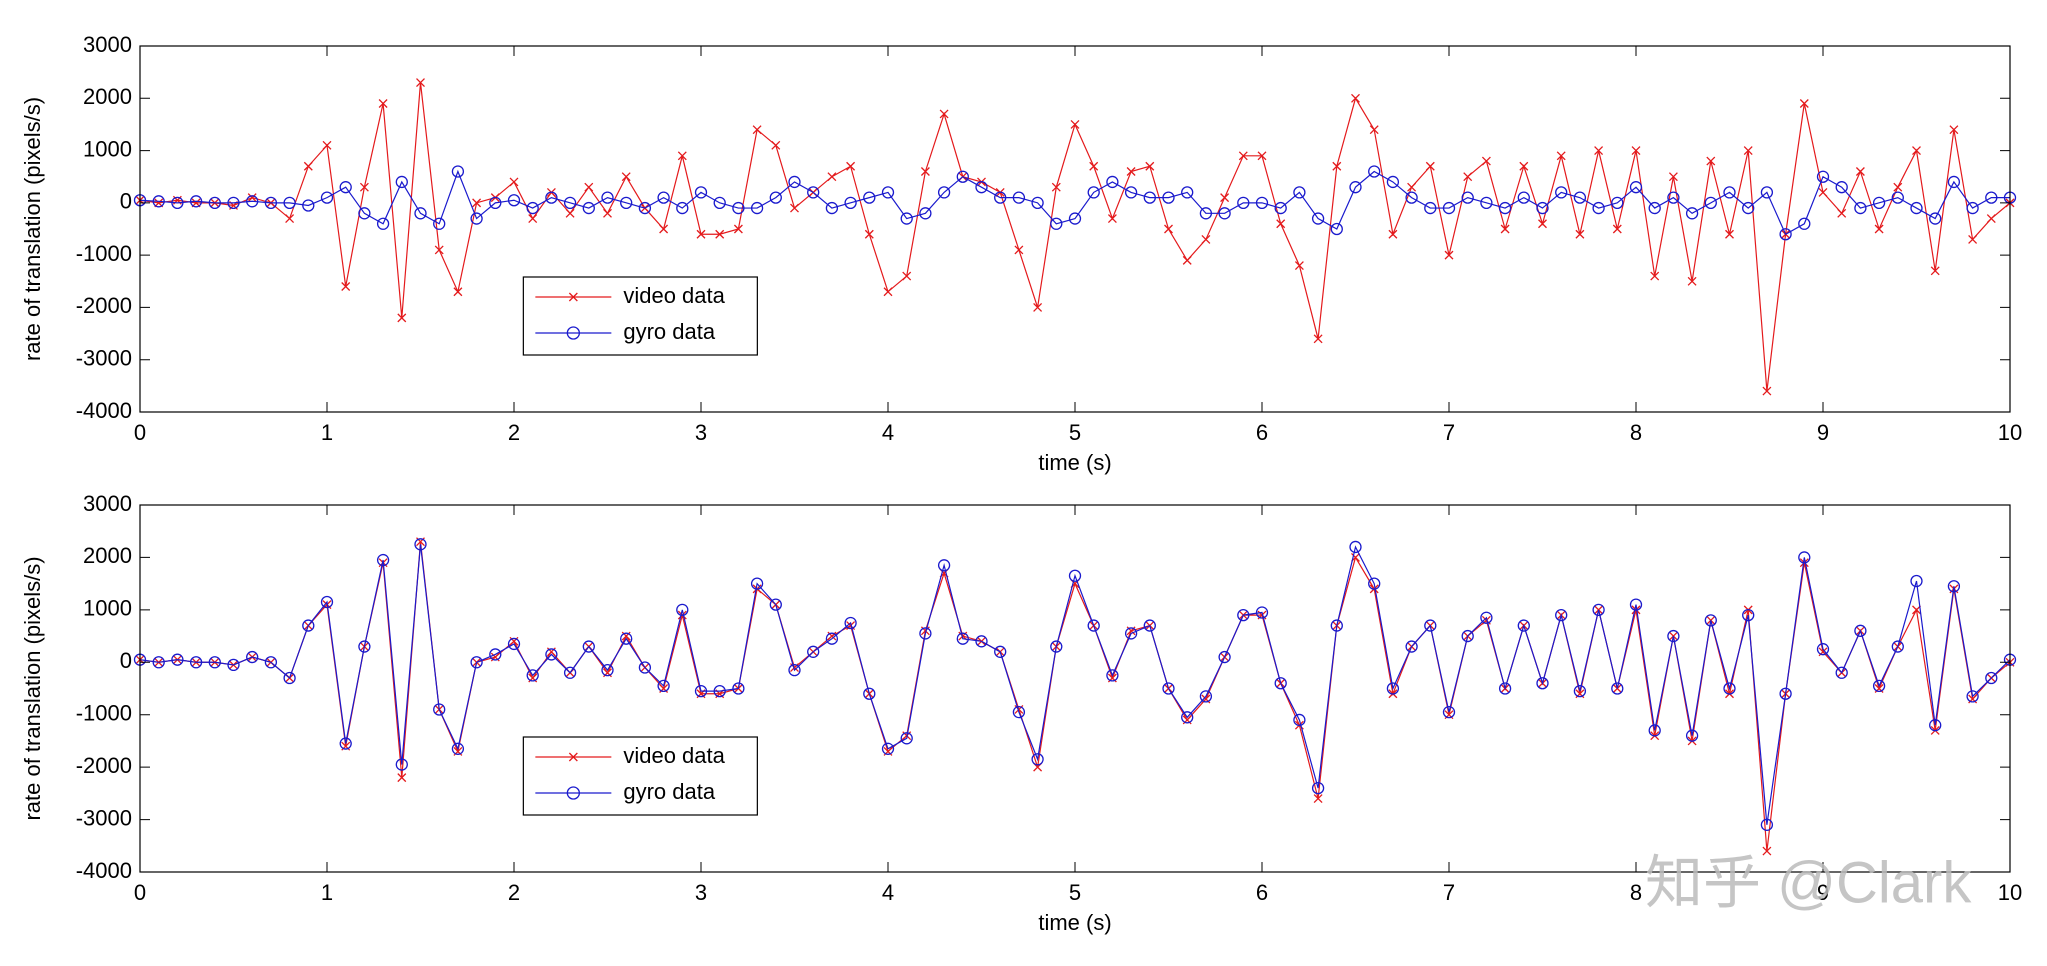 This screenshot has height=966, width=2047. I want to click on y-axis-label: rate of translation (pixels/s), so click(32, 688).